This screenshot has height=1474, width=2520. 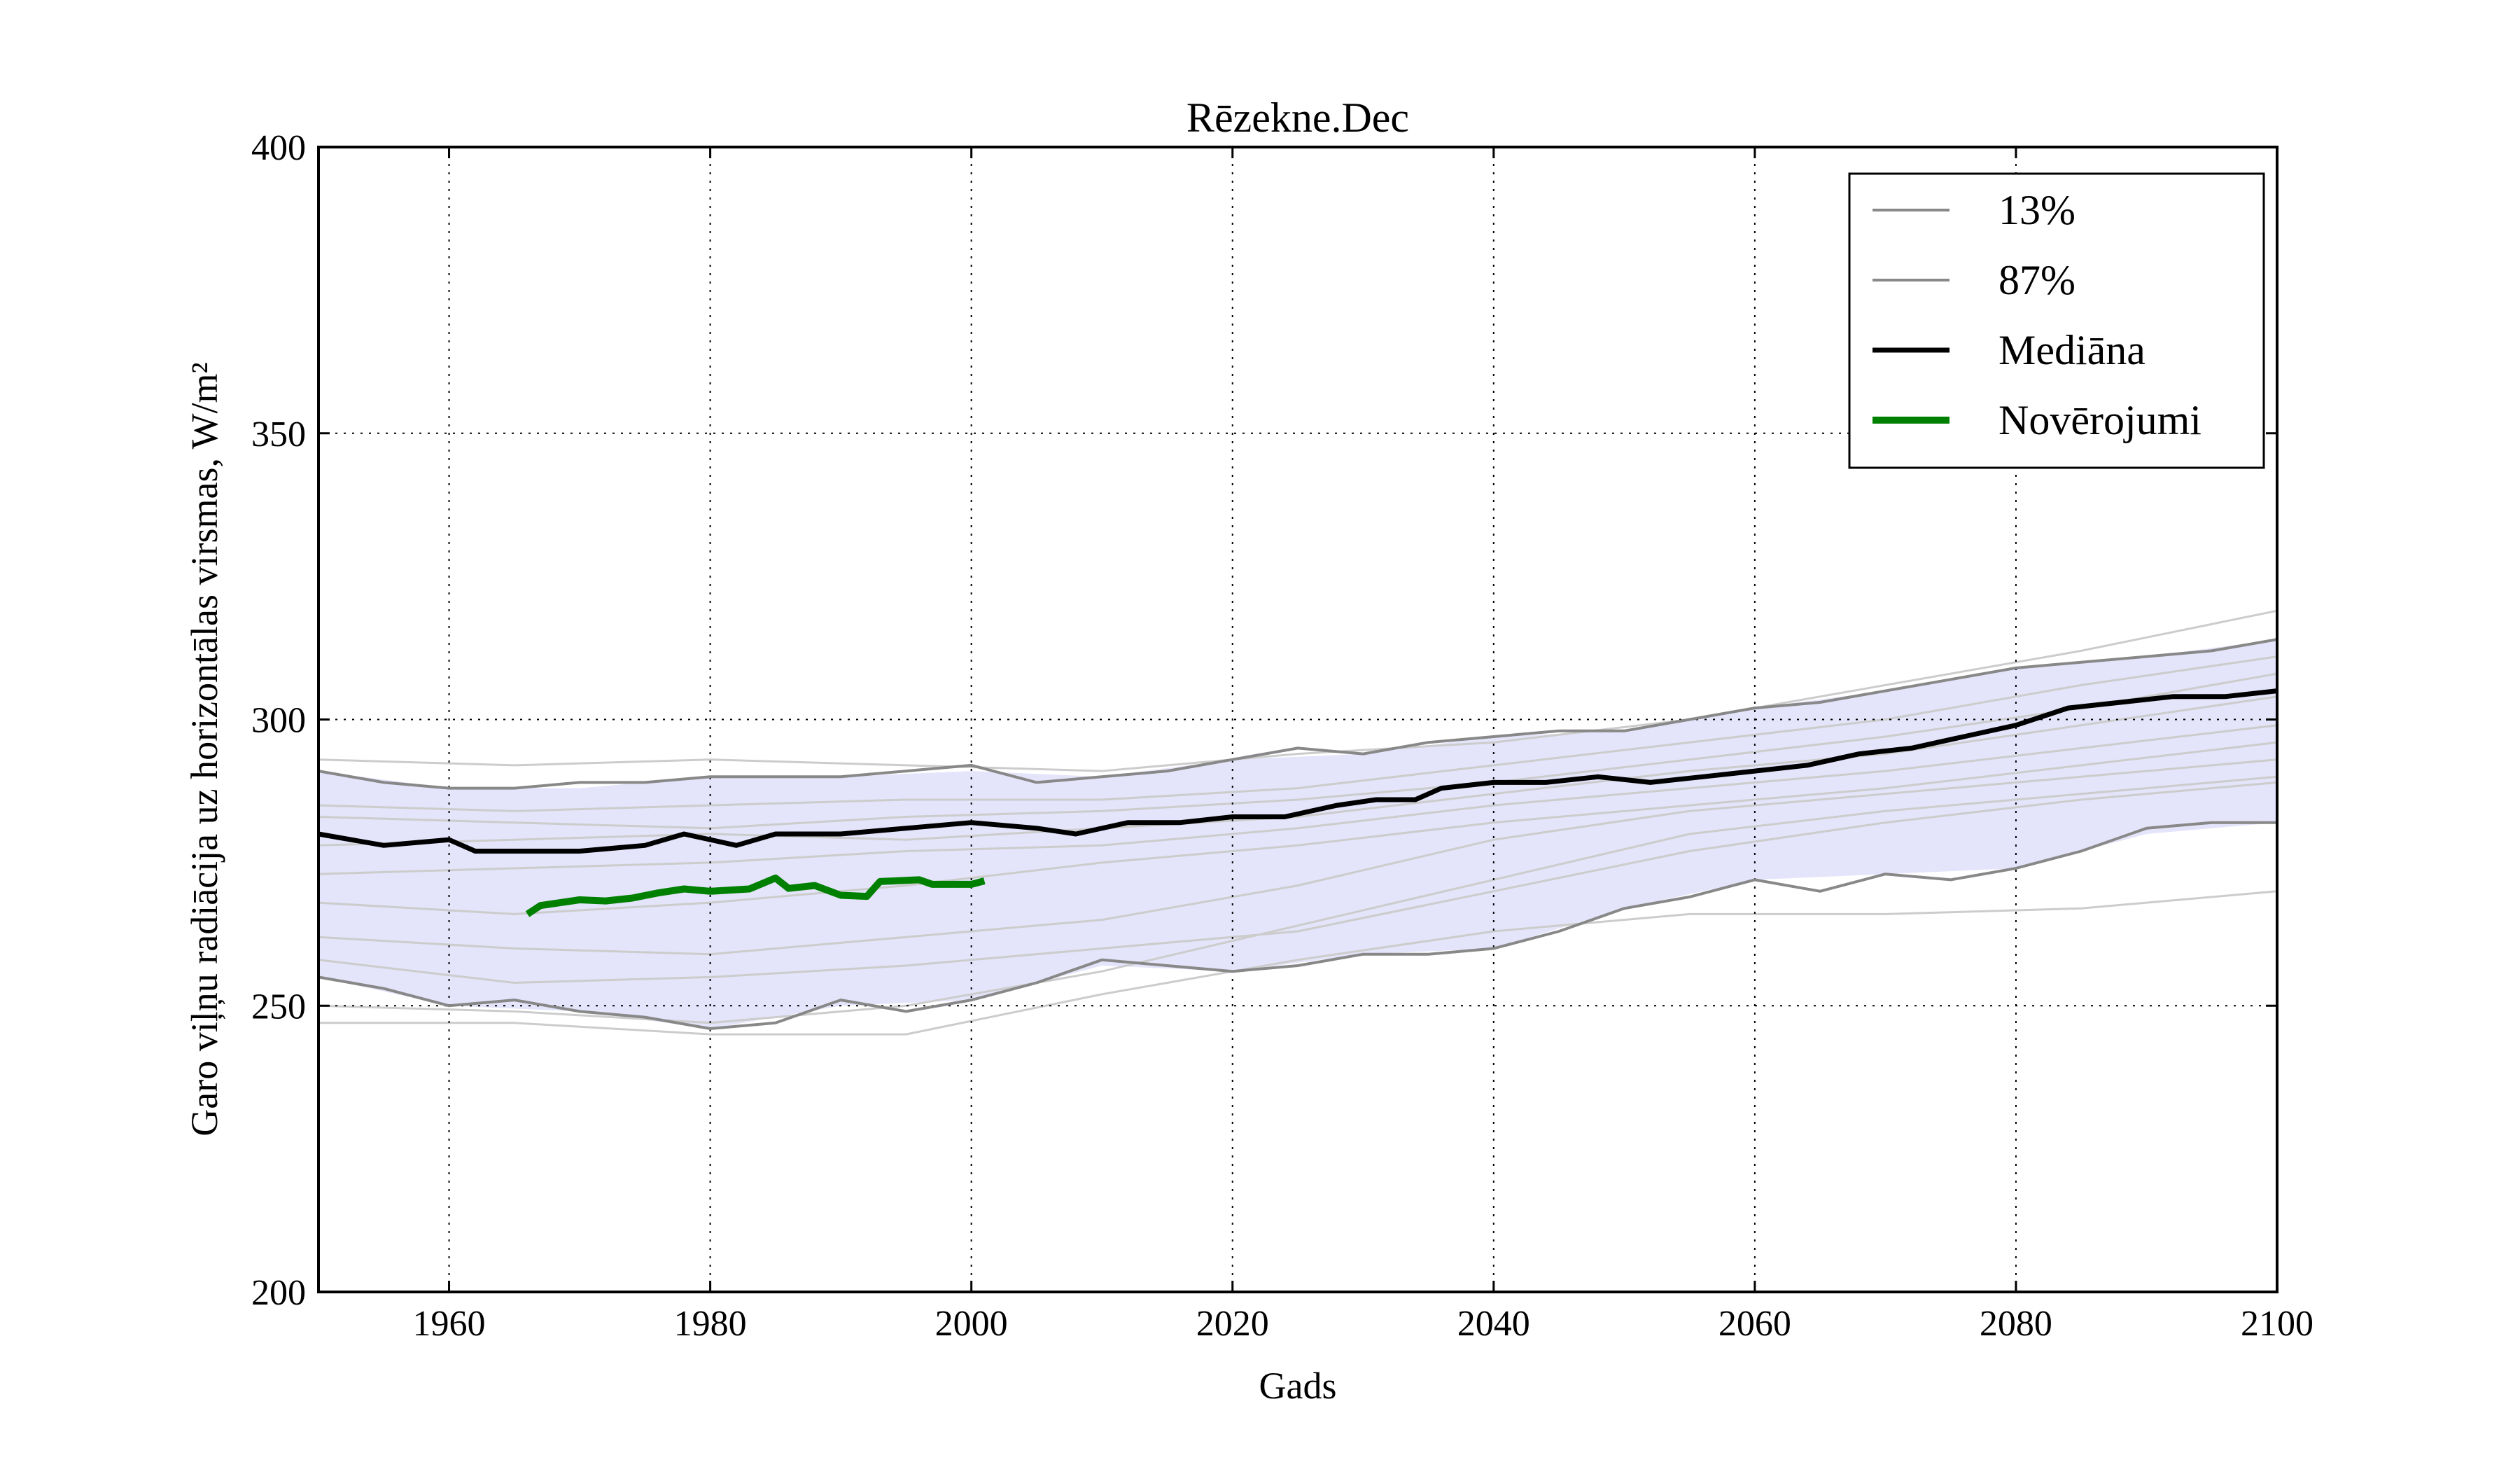 I want to click on legend-label: Mediāna, so click(x=2072, y=350).